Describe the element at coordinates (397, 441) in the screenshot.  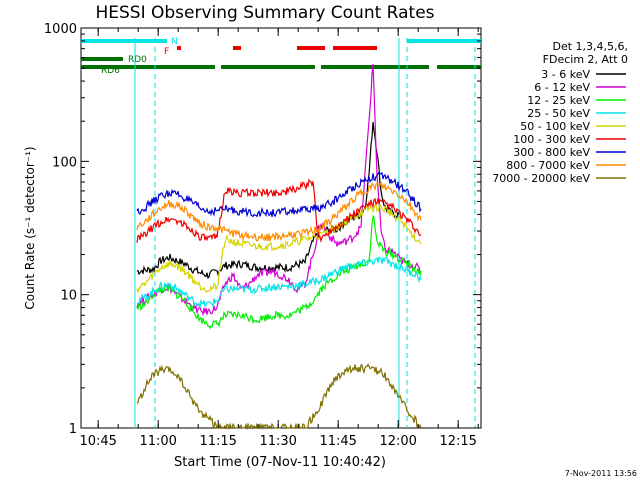
I see `x-tick-label: 12:00` at that location.